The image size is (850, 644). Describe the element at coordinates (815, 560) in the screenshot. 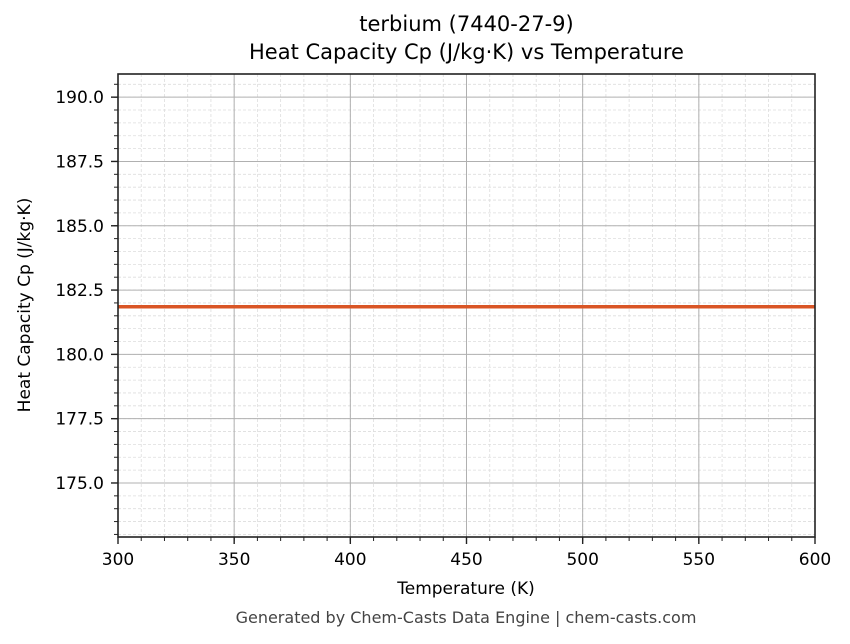

I see `x-tick-label: 600` at that location.